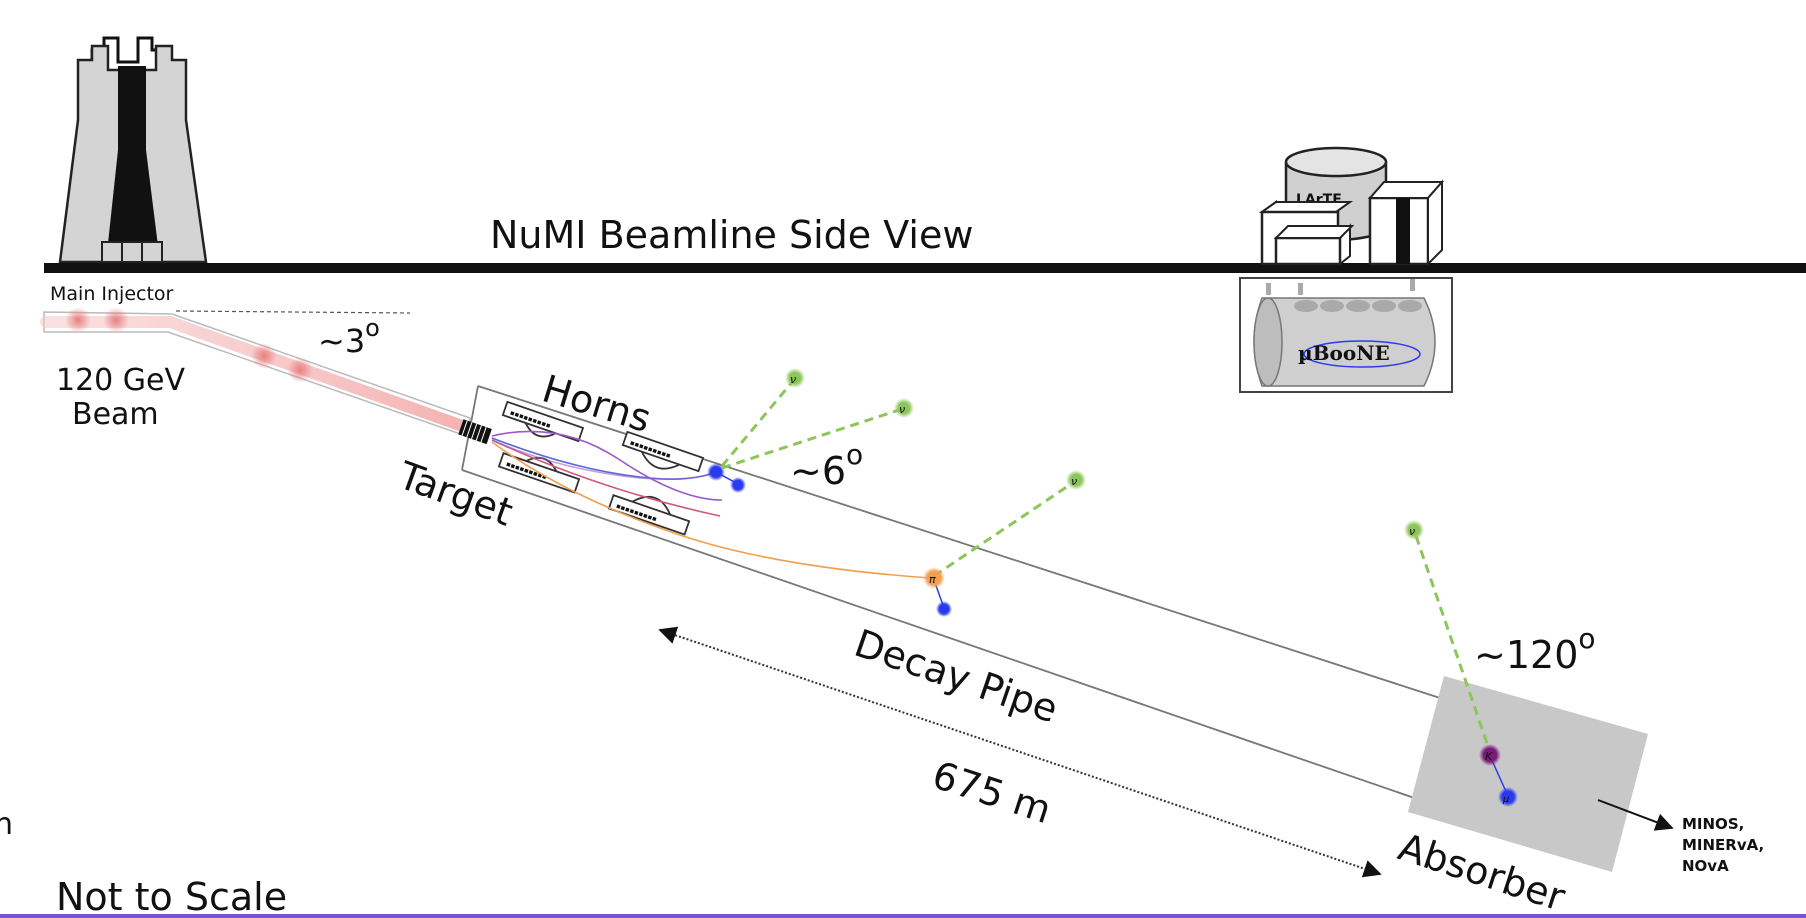  What do you see at coordinates (944, 609) in the screenshot?
I see `muon-from-pion` at bounding box center [944, 609].